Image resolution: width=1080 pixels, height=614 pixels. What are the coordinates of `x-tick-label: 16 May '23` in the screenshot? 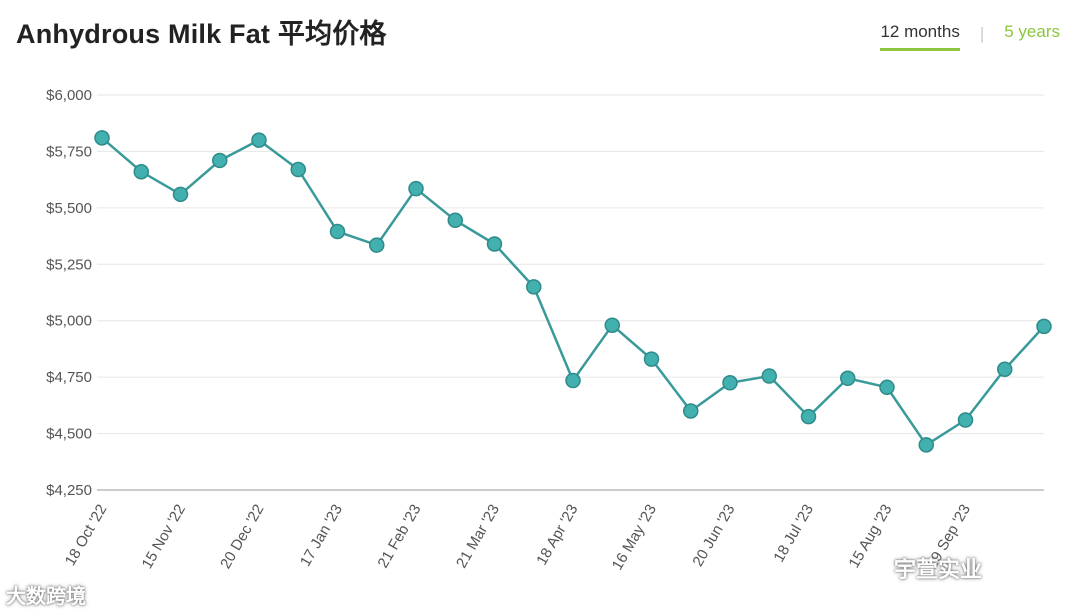 It's located at (634, 538).